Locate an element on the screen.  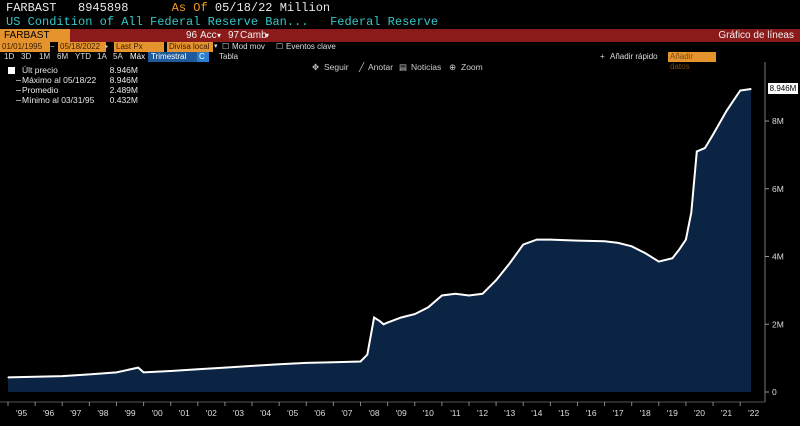
x-tick-label: '18 is located at coordinates (645, 413).